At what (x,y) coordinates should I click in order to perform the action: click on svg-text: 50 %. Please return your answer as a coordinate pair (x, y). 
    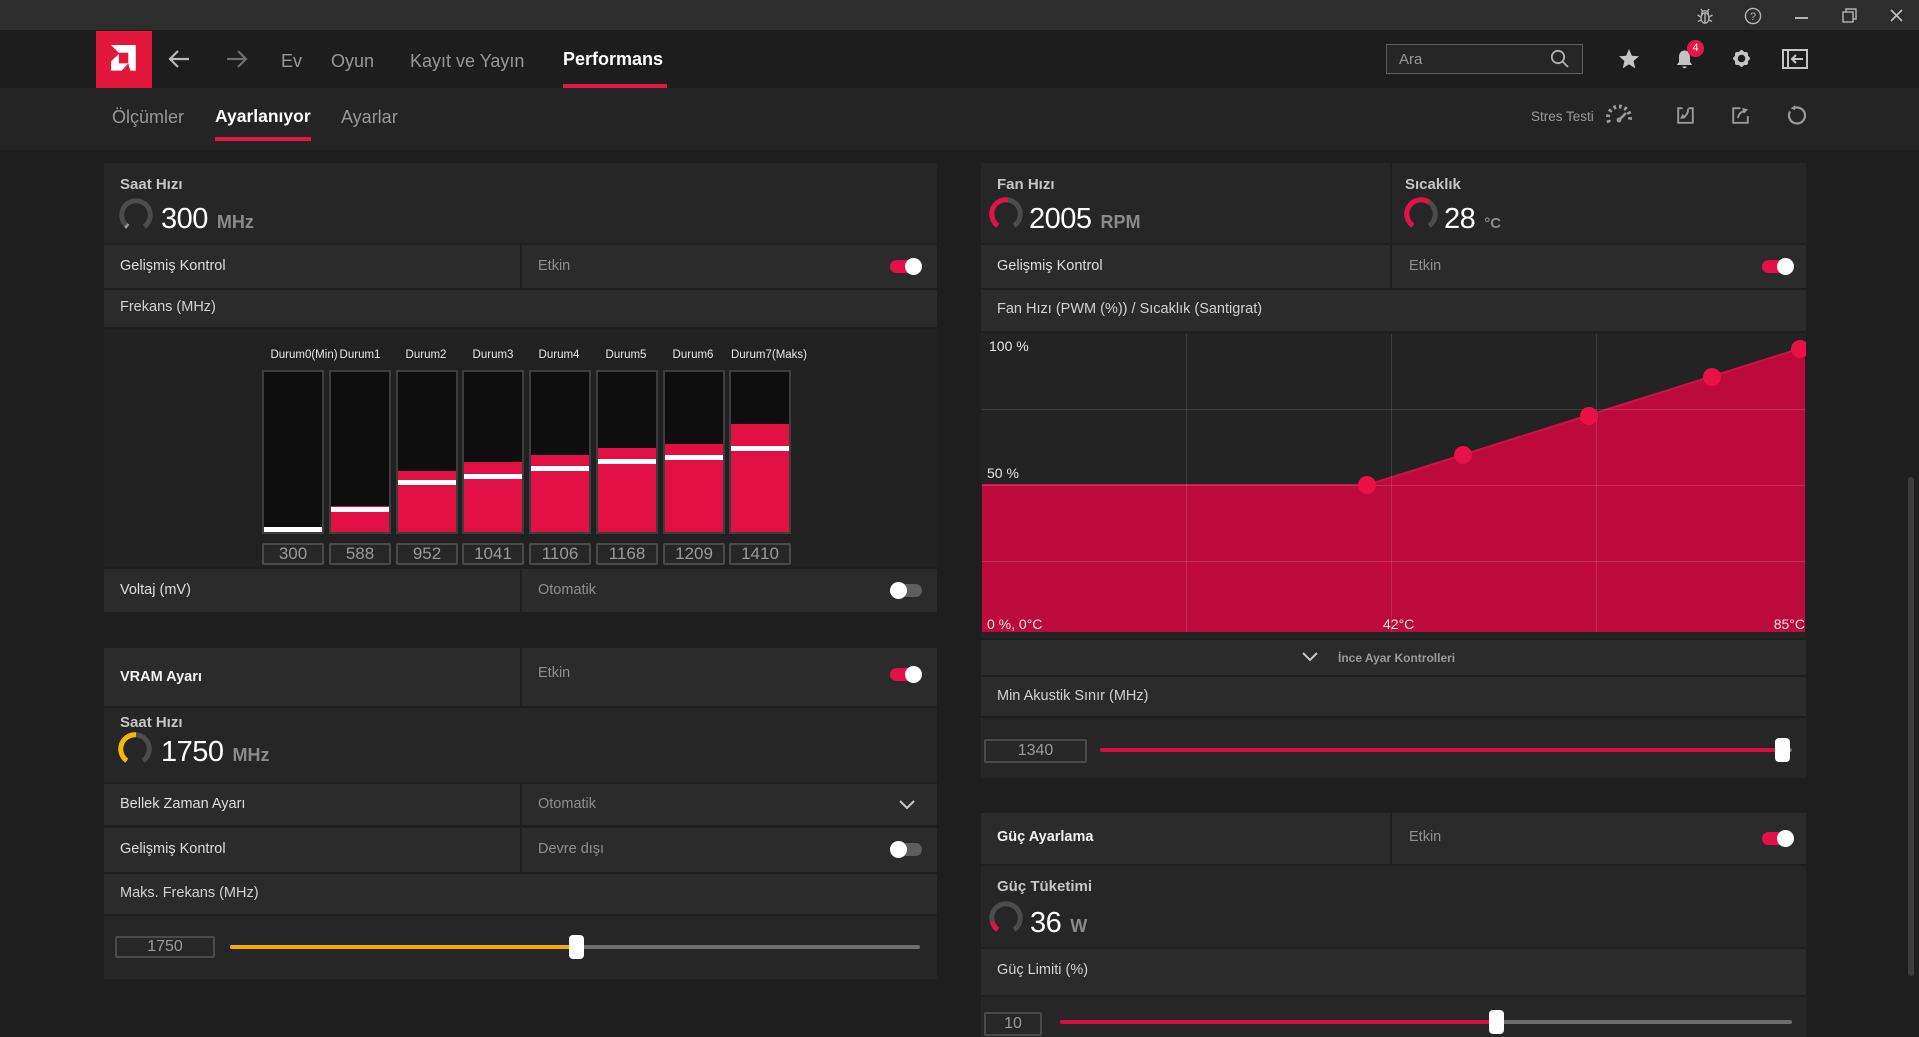
    Looking at the image, I should click on (1003, 473).